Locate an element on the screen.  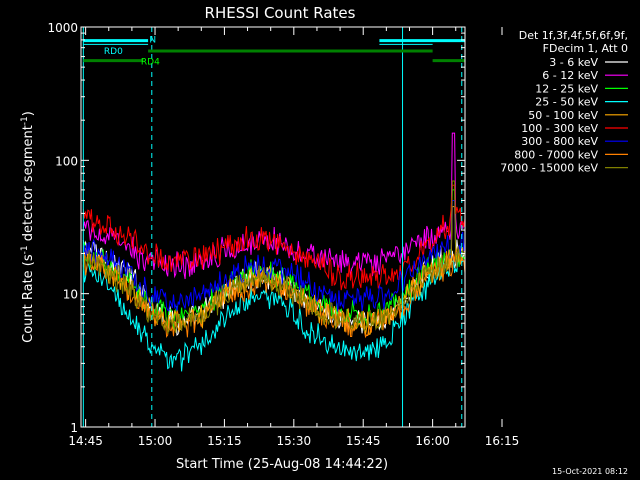
state-label: N is located at coordinates (152, 40).